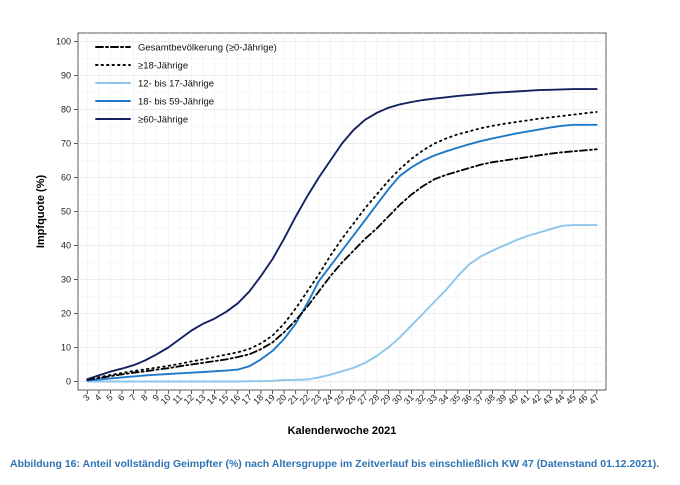 The height and width of the screenshot is (485, 680). I want to click on x-axis-title: Kalenderwoche 2021, so click(342, 431).